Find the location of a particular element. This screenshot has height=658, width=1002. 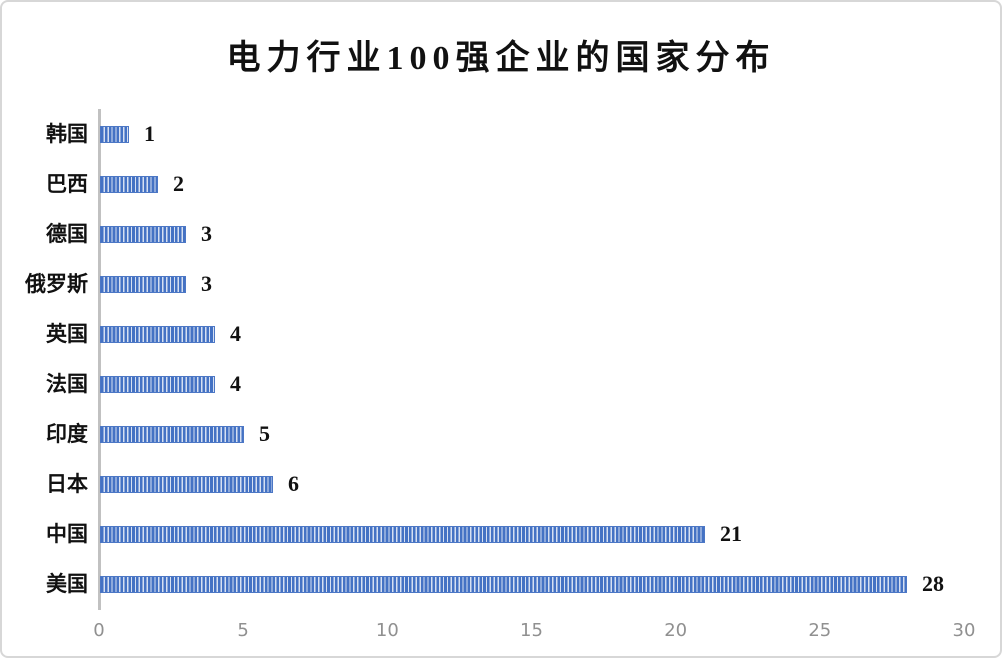

value-label: 5 is located at coordinates (264, 433).